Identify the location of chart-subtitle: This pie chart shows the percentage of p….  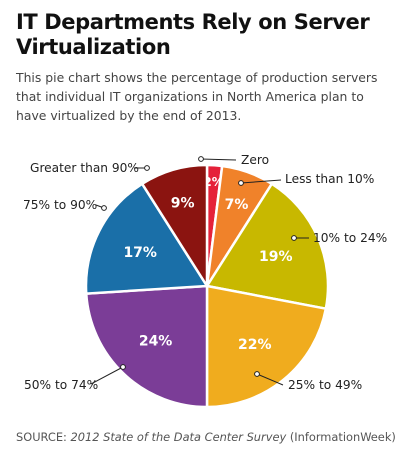
(197, 96).